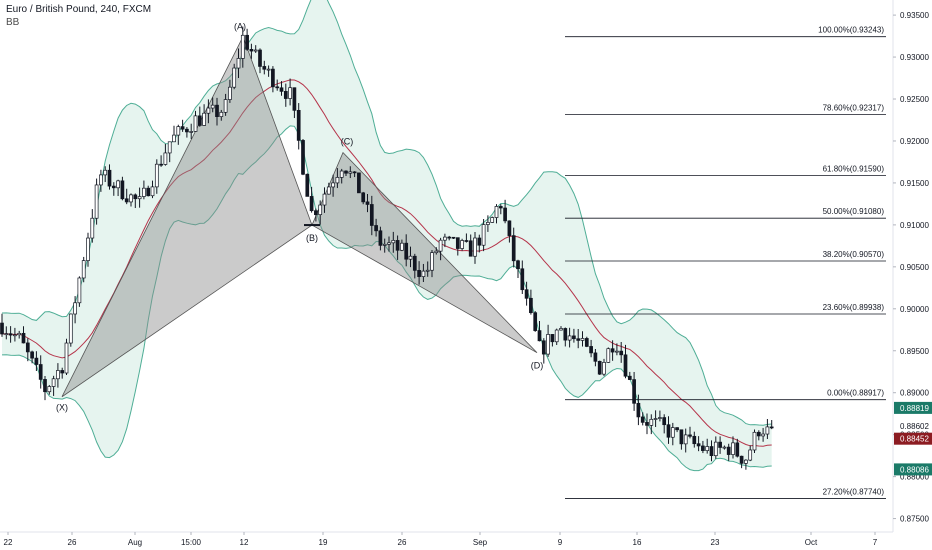 Image resolution: width=932 pixels, height=550 pixels. Describe the element at coordinates (914, 141) in the screenshot. I see `price-tick-label: 0.92000` at that location.